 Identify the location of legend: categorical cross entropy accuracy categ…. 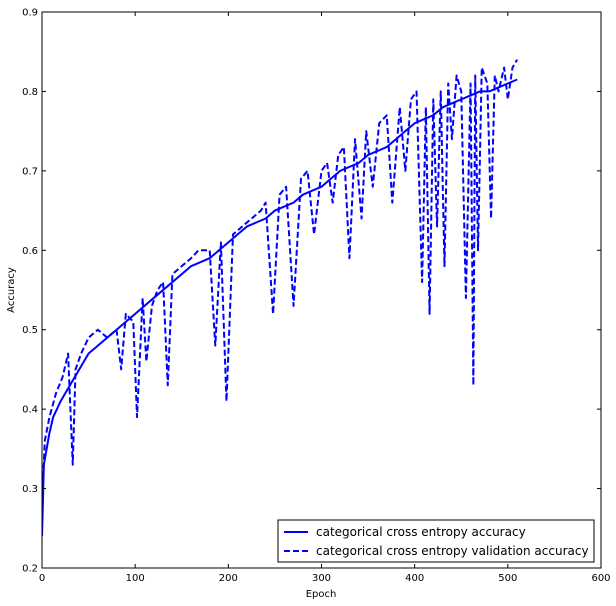
(436, 541).